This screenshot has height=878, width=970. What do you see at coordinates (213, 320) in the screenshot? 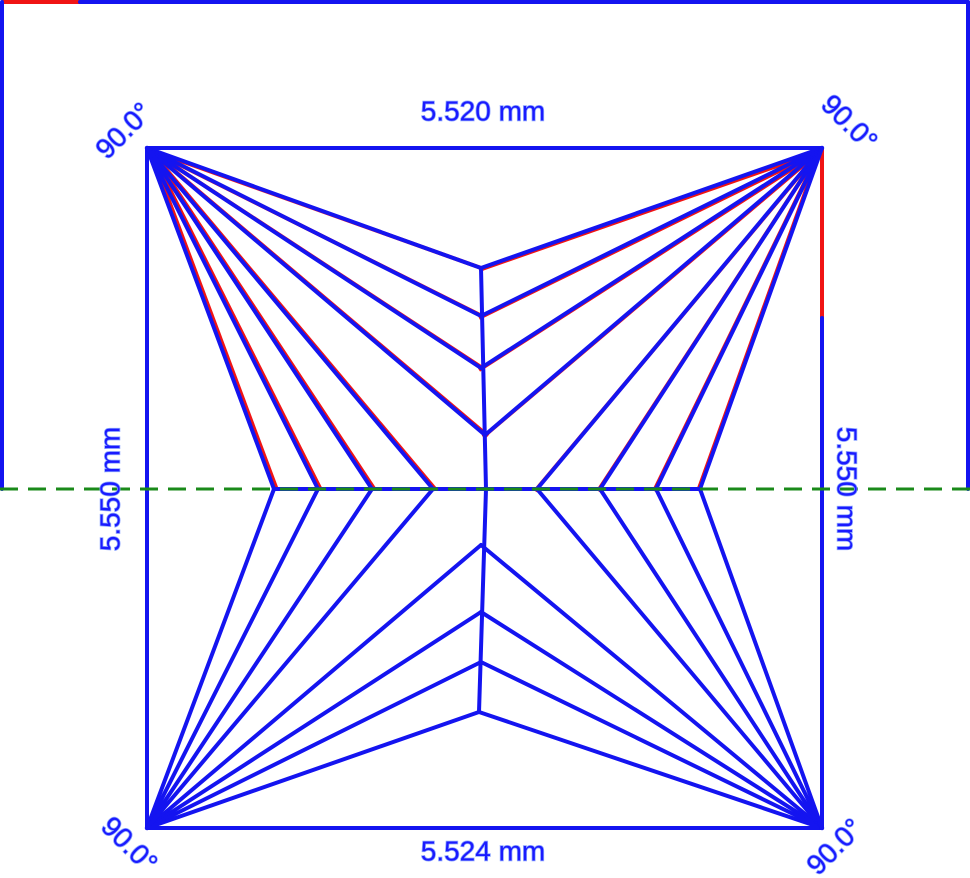
I see `red-crease` at bounding box center [213, 320].